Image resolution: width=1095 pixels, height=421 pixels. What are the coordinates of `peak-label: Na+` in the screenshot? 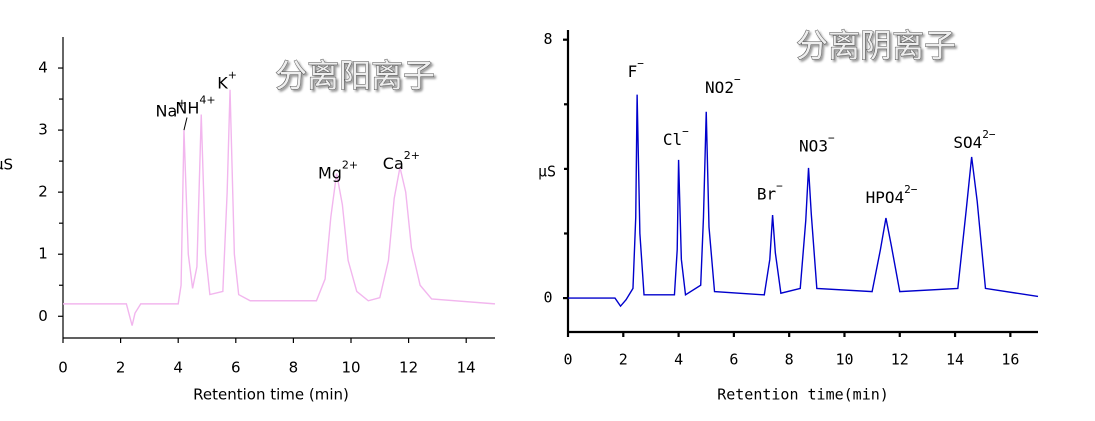 It's located at (171, 108).